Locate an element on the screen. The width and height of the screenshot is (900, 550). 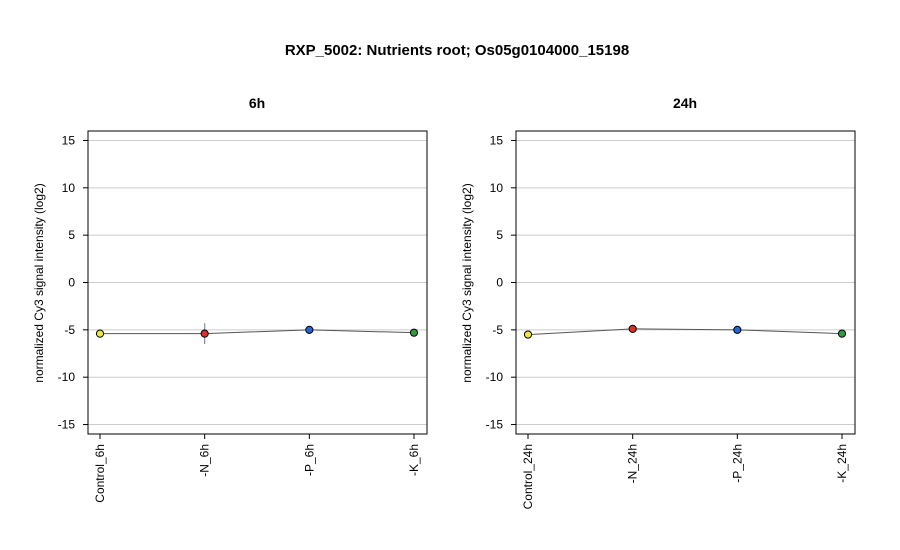
x-tick-label: -P_24h is located at coordinates (737, 463).